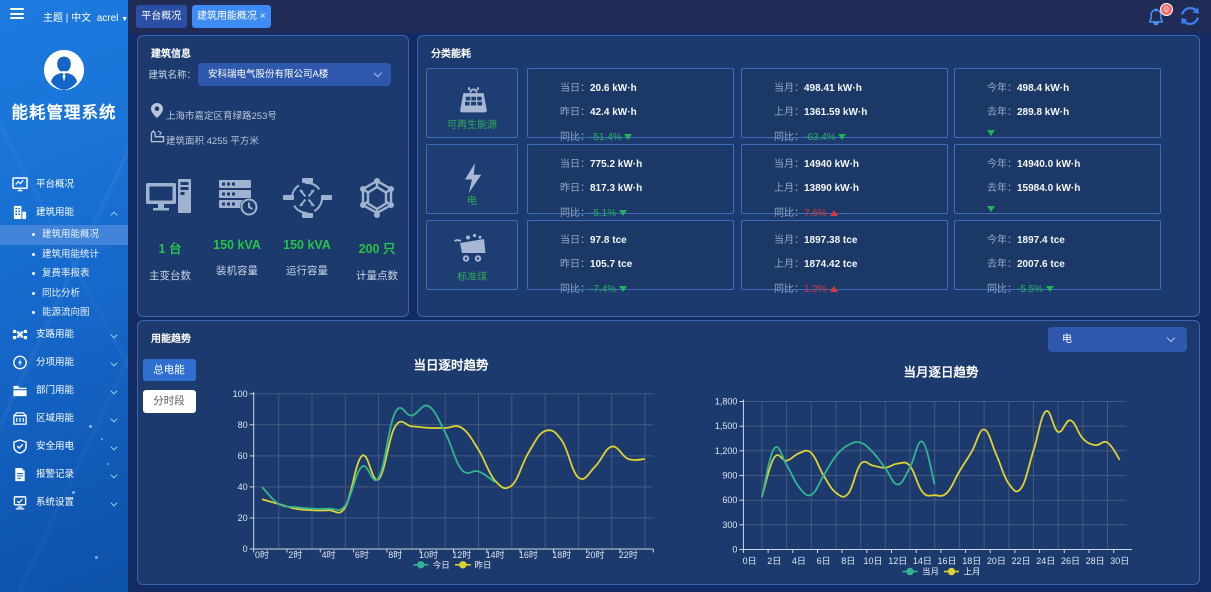 Image resolution: width=1211 pixels, height=592 pixels. What do you see at coordinates (243, 425) in the screenshot?
I see `svg-text: 80` at bounding box center [243, 425].